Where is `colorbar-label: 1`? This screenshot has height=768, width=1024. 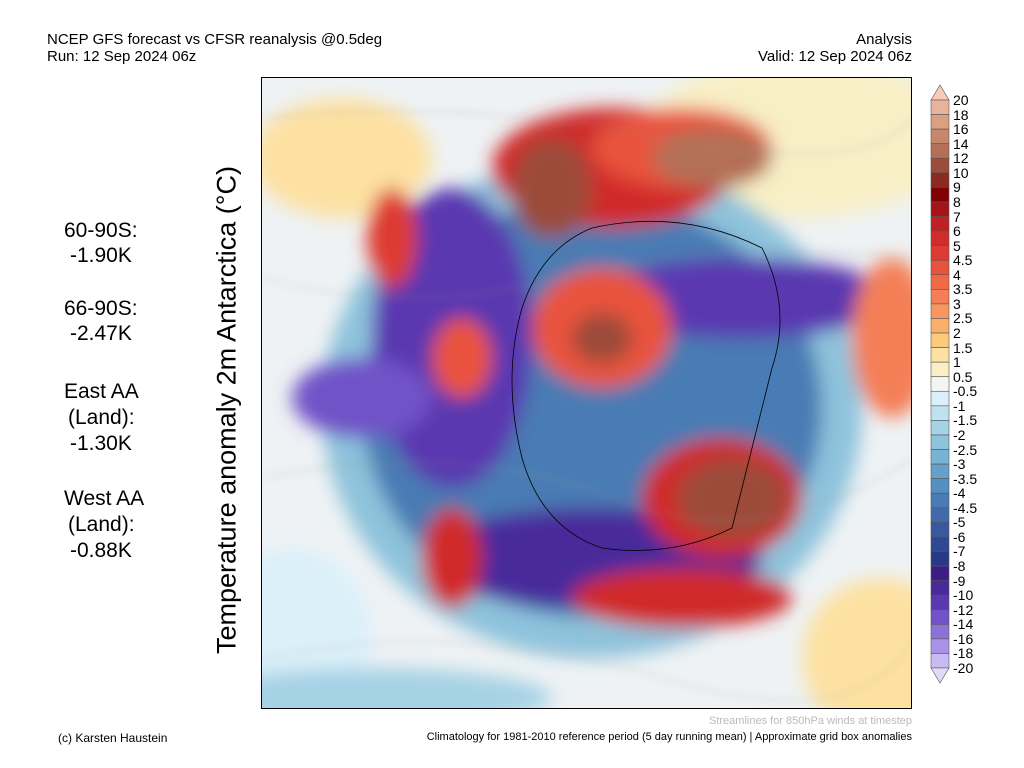
colorbar-label: 1 is located at coordinates (957, 362).